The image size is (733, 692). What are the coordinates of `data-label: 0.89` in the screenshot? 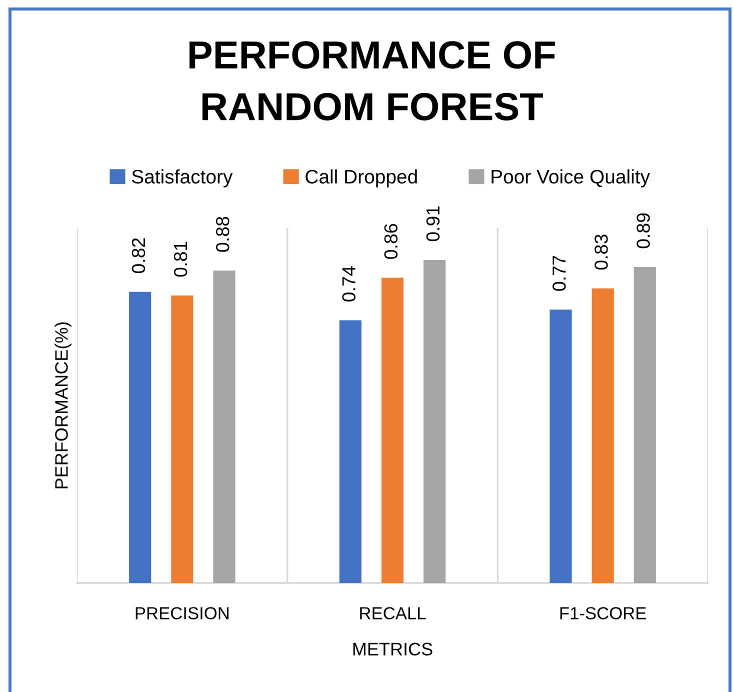 It's located at (643, 230).